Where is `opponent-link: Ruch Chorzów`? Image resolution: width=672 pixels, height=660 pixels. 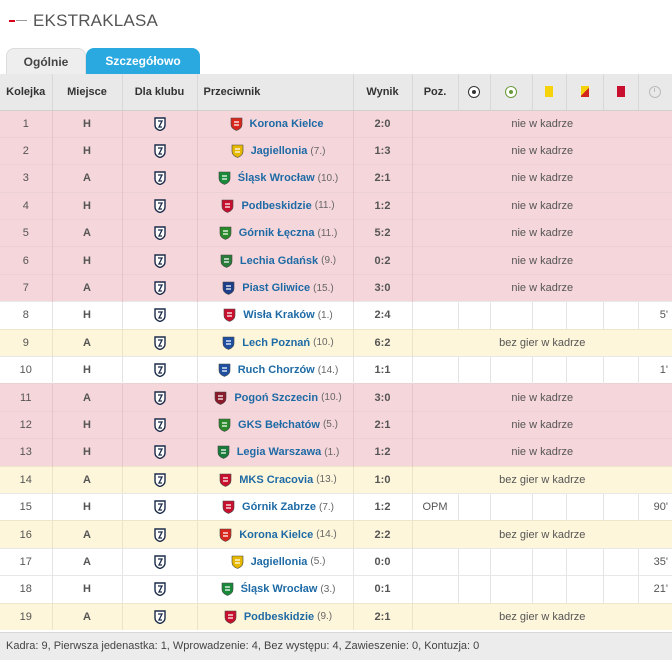 opponent-link: Ruch Chorzów is located at coordinates (276, 370).